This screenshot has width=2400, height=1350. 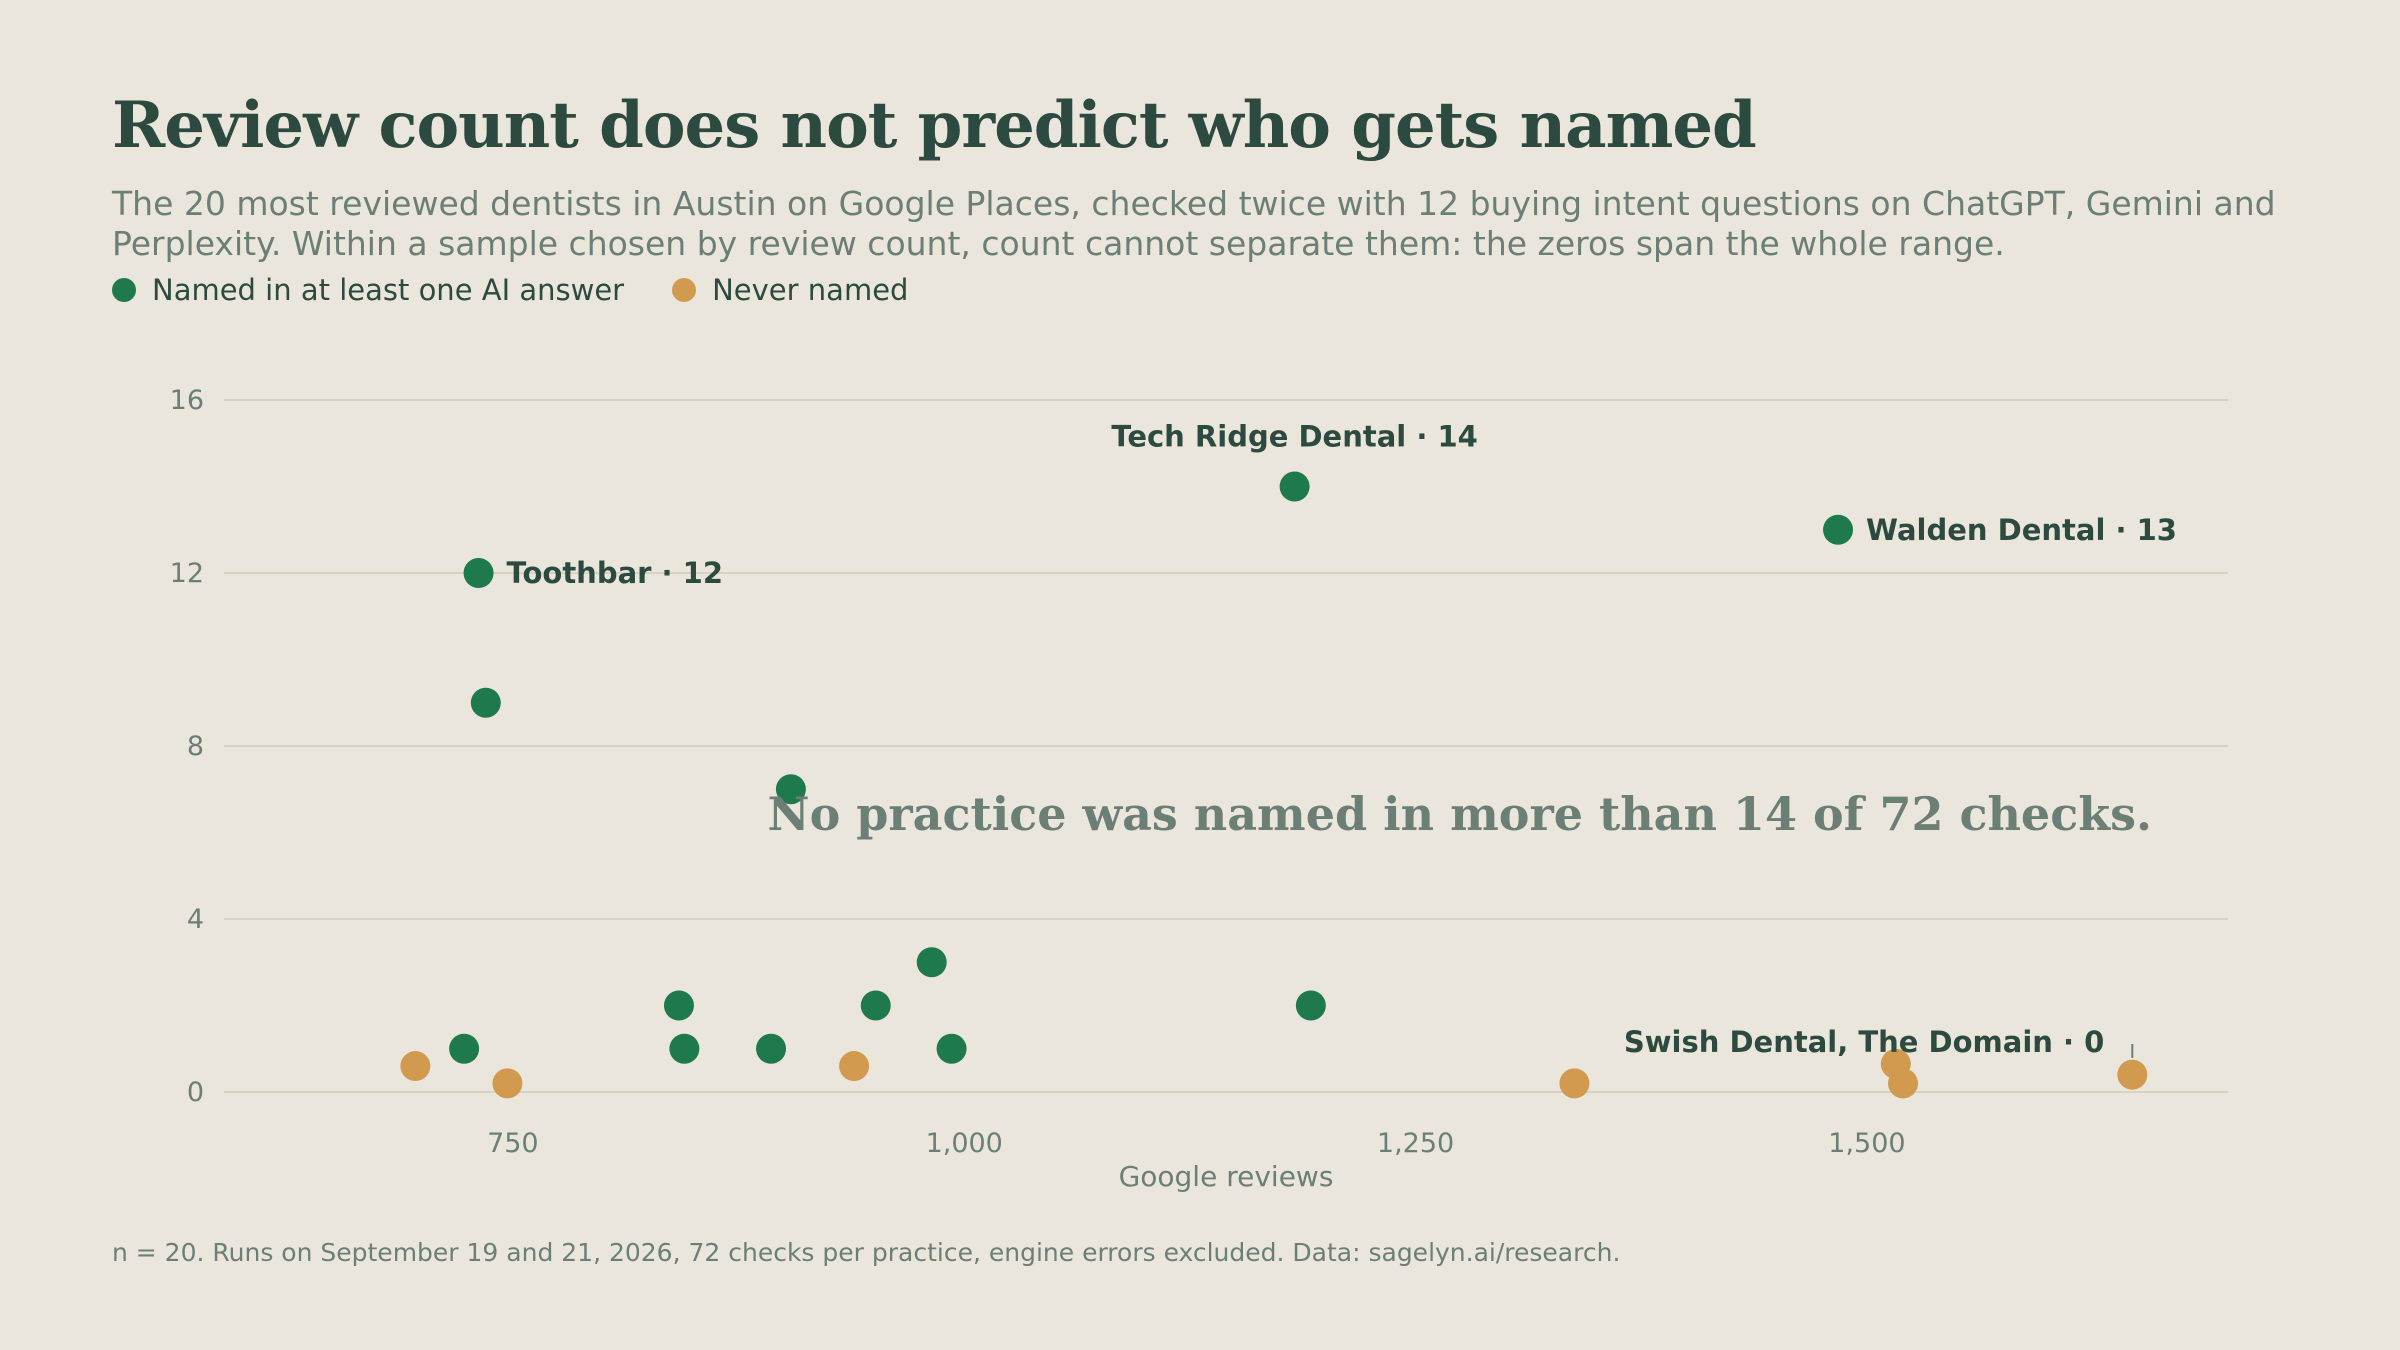 I want to click on y-tick-label: 0, so click(x=195, y=1092).